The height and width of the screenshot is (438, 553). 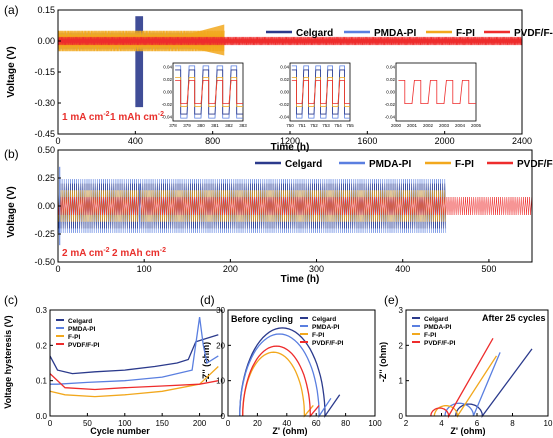 What do you see at coordinates (476, 125) in the screenshot?
I see `a-inset-3-xticklabel-5: 2005` at bounding box center [476, 125].